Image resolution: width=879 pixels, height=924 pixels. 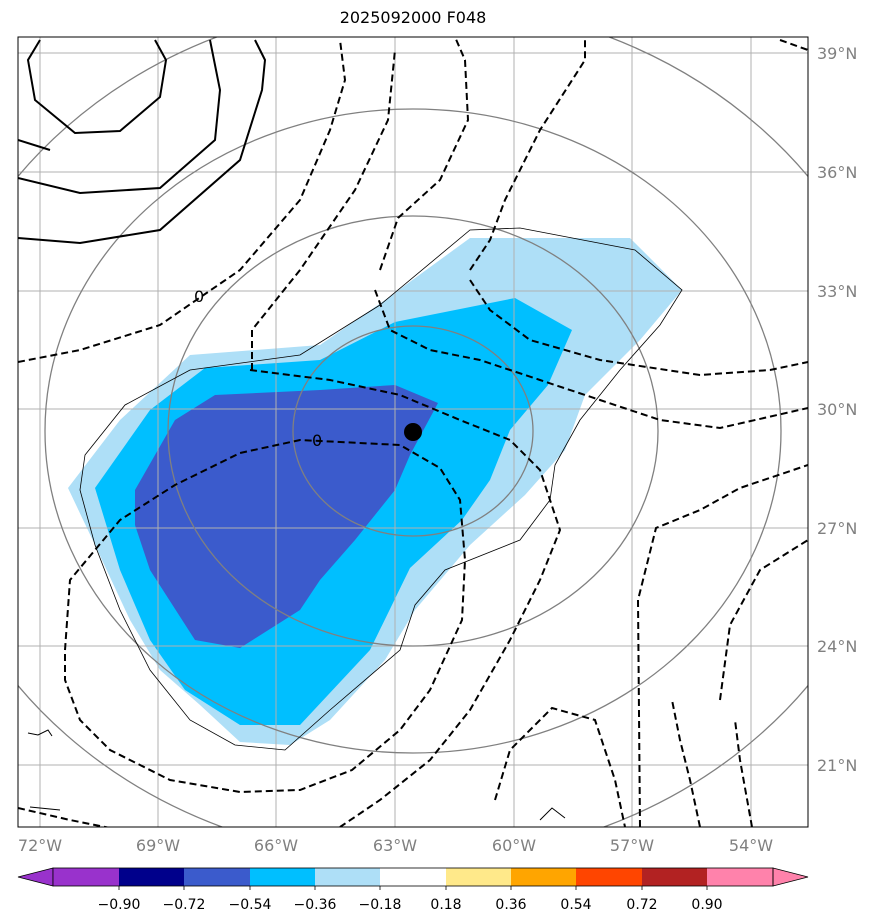 What do you see at coordinates (837, 528) in the screenshot?
I see `lat-label: 27°N` at bounding box center [837, 528].